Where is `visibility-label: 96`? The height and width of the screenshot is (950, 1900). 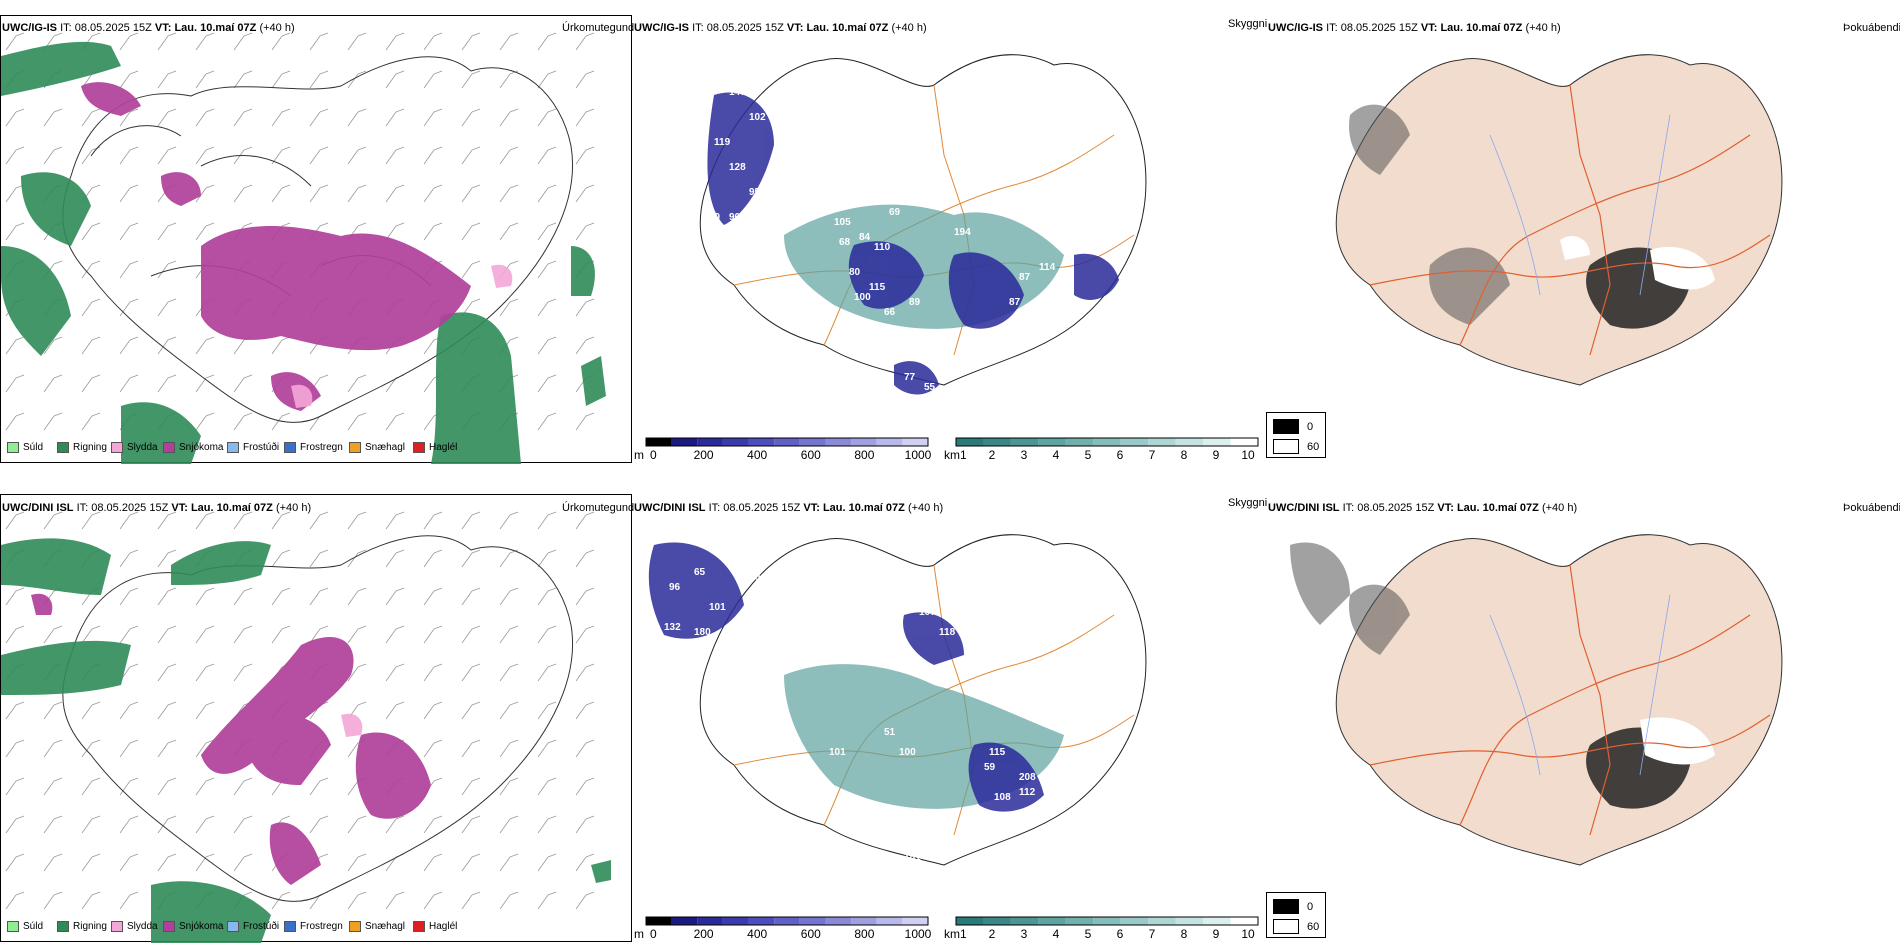 visibility-label: 96 is located at coordinates (675, 587).